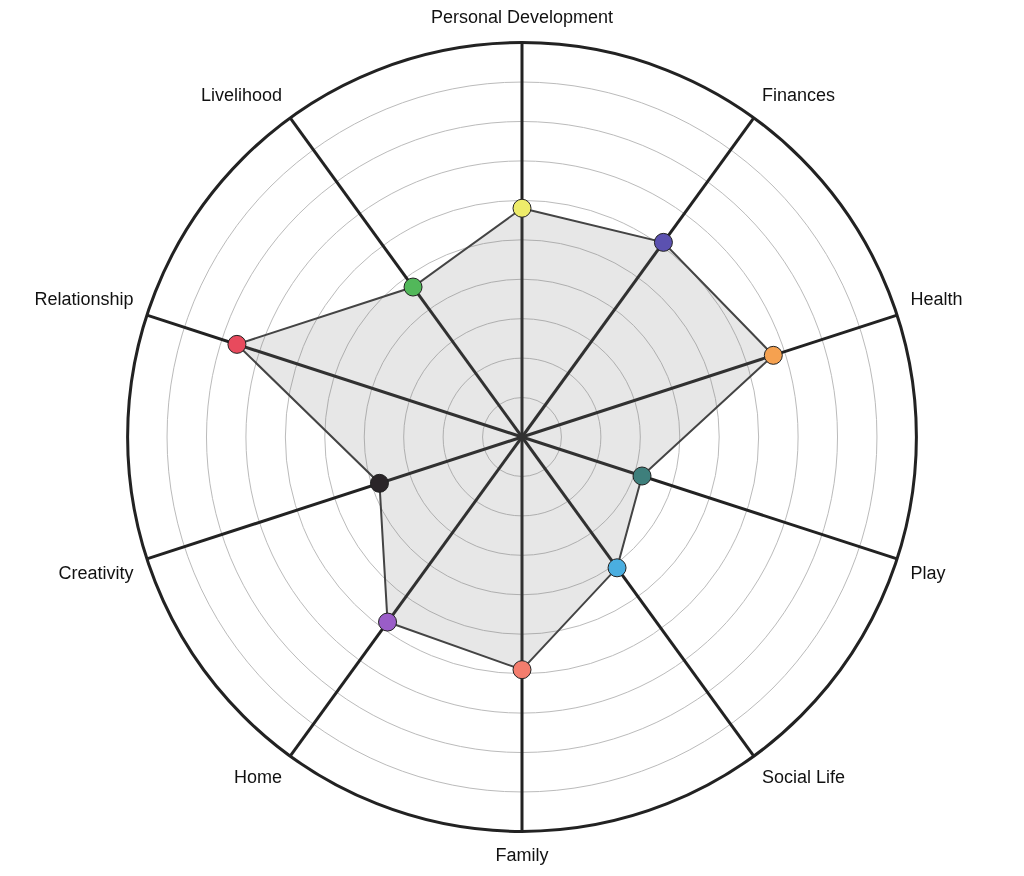 This screenshot has height=876, width=1024. I want to click on spoke-label: Home, so click(257, 777).